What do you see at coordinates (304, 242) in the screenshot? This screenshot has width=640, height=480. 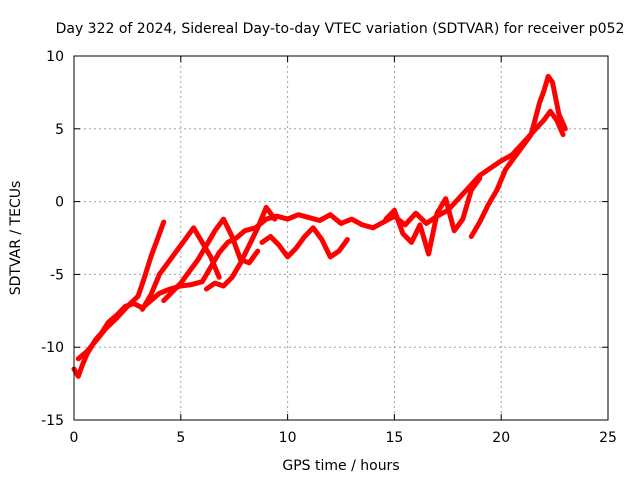 I see `series-excursion-e` at bounding box center [304, 242].